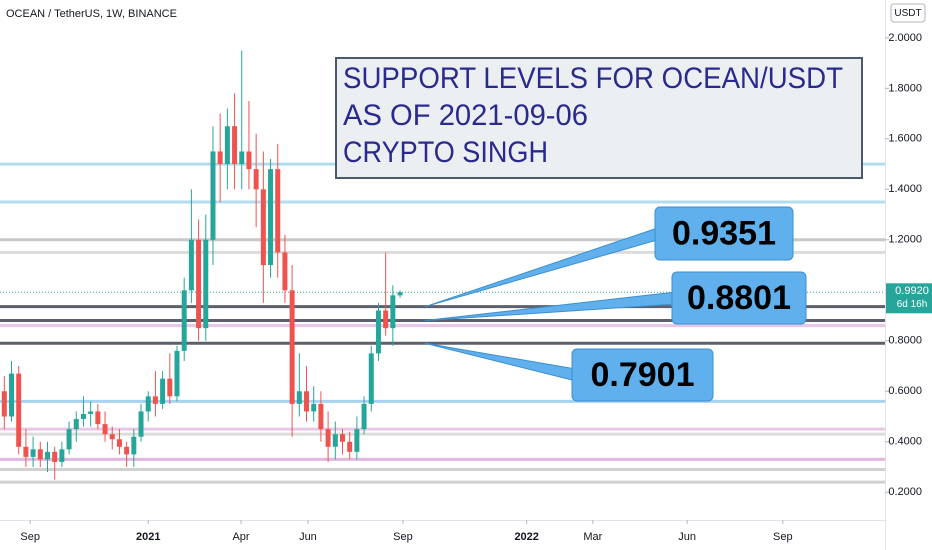 This screenshot has height=550, width=932. Describe the element at coordinates (912, 304) in the screenshot. I see `countdown-label: 6d 16h` at that location.